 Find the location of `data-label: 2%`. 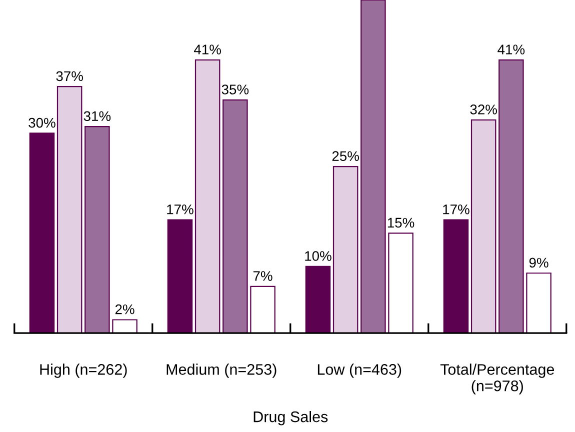

data-label: 2% is located at coordinates (124, 309).